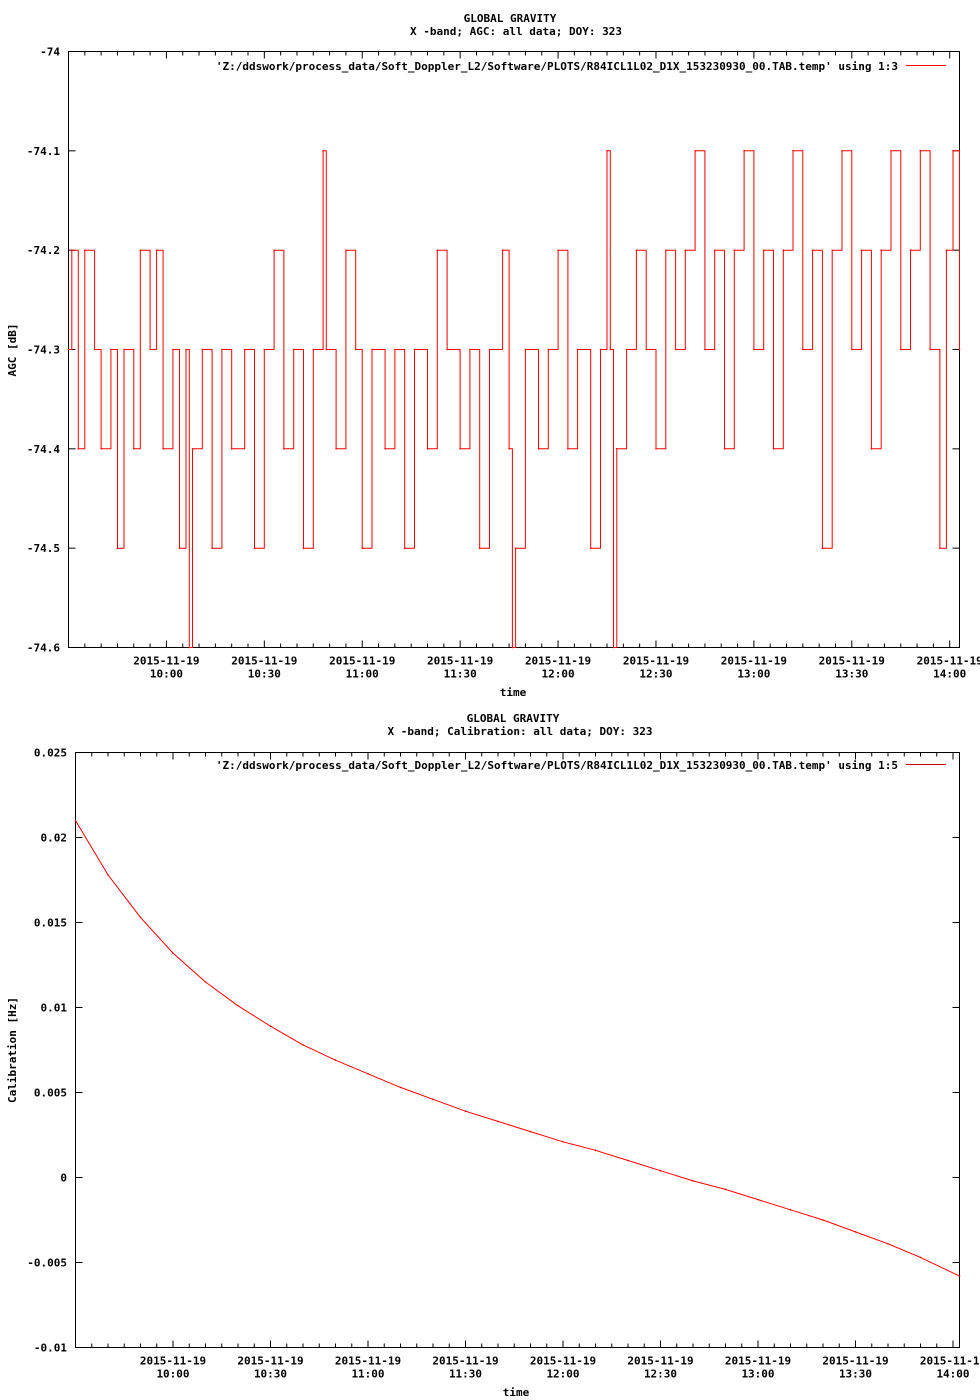  I want to click on y-axis-label: AGC [dB], so click(12, 350).